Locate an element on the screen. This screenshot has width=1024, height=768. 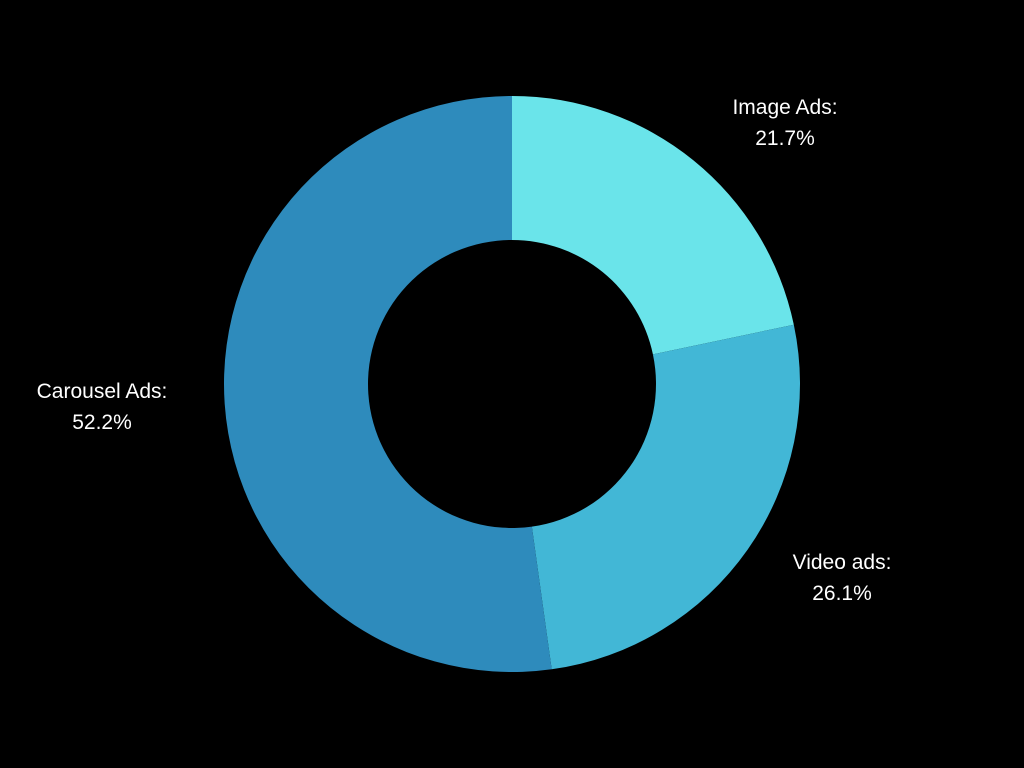
slice-image-ads is located at coordinates (653, 225).